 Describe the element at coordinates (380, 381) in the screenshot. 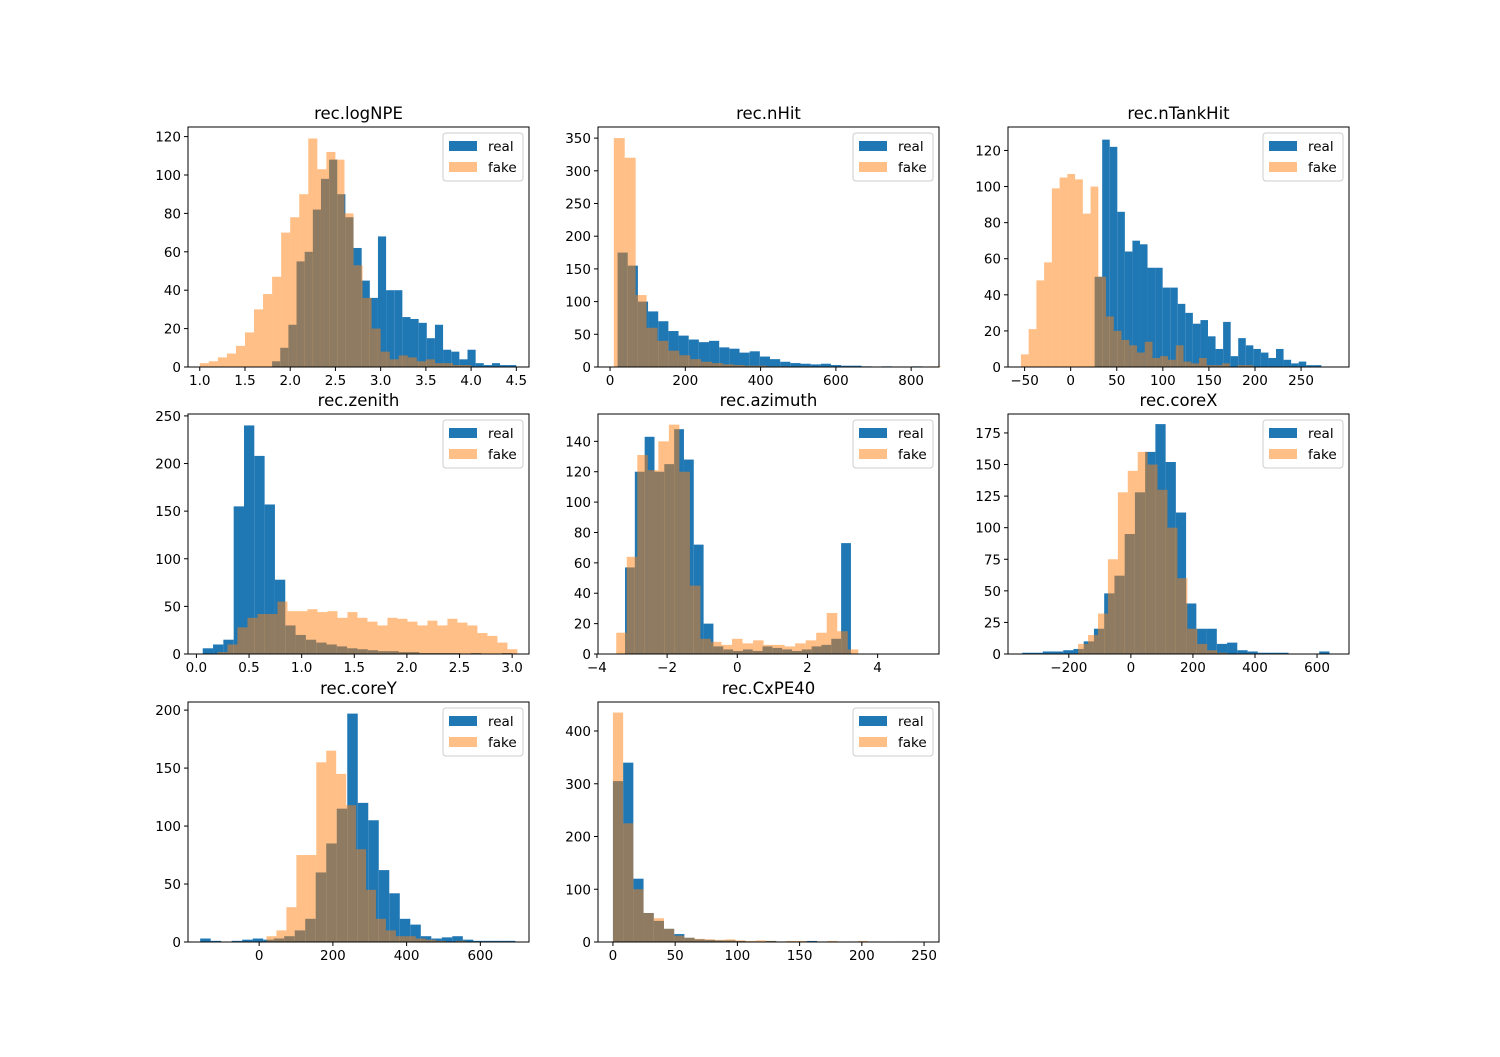

I see `x-tick-label: 3.0` at that location.